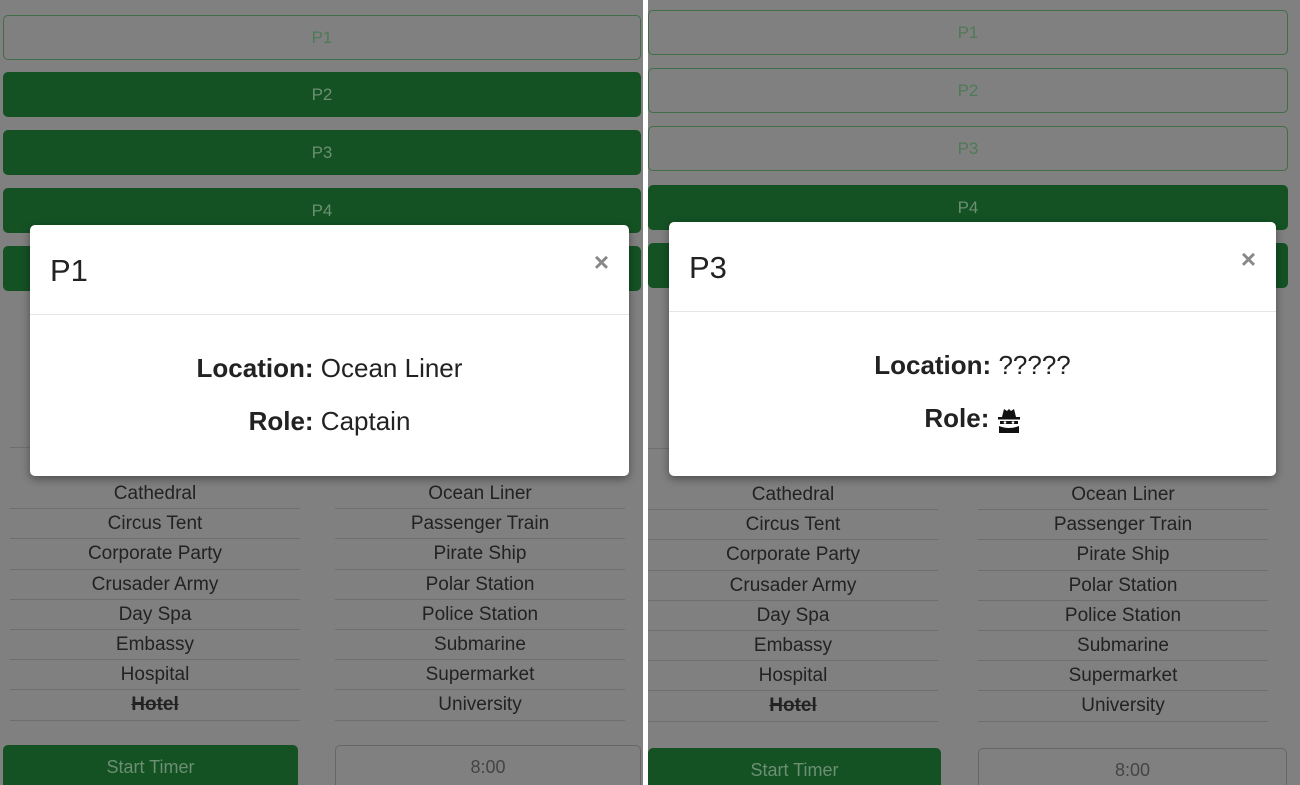 The width and height of the screenshot is (1300, 785). I want to click on modal-body: Location: Ocean Liner Role: Captain, so click(329, 395).